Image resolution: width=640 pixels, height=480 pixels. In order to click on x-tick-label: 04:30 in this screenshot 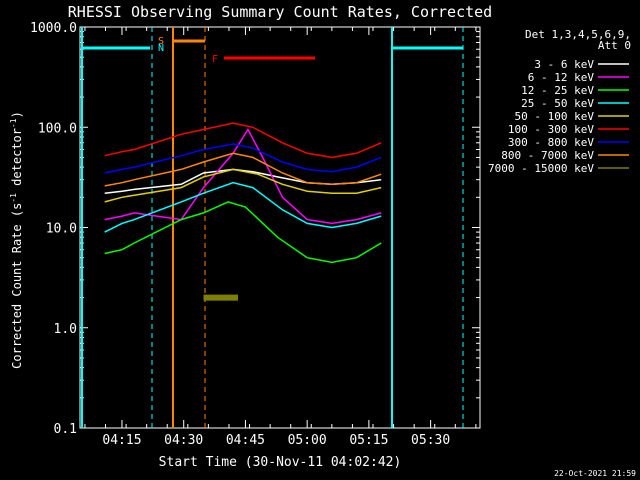, I will do `click(183, 440)`.